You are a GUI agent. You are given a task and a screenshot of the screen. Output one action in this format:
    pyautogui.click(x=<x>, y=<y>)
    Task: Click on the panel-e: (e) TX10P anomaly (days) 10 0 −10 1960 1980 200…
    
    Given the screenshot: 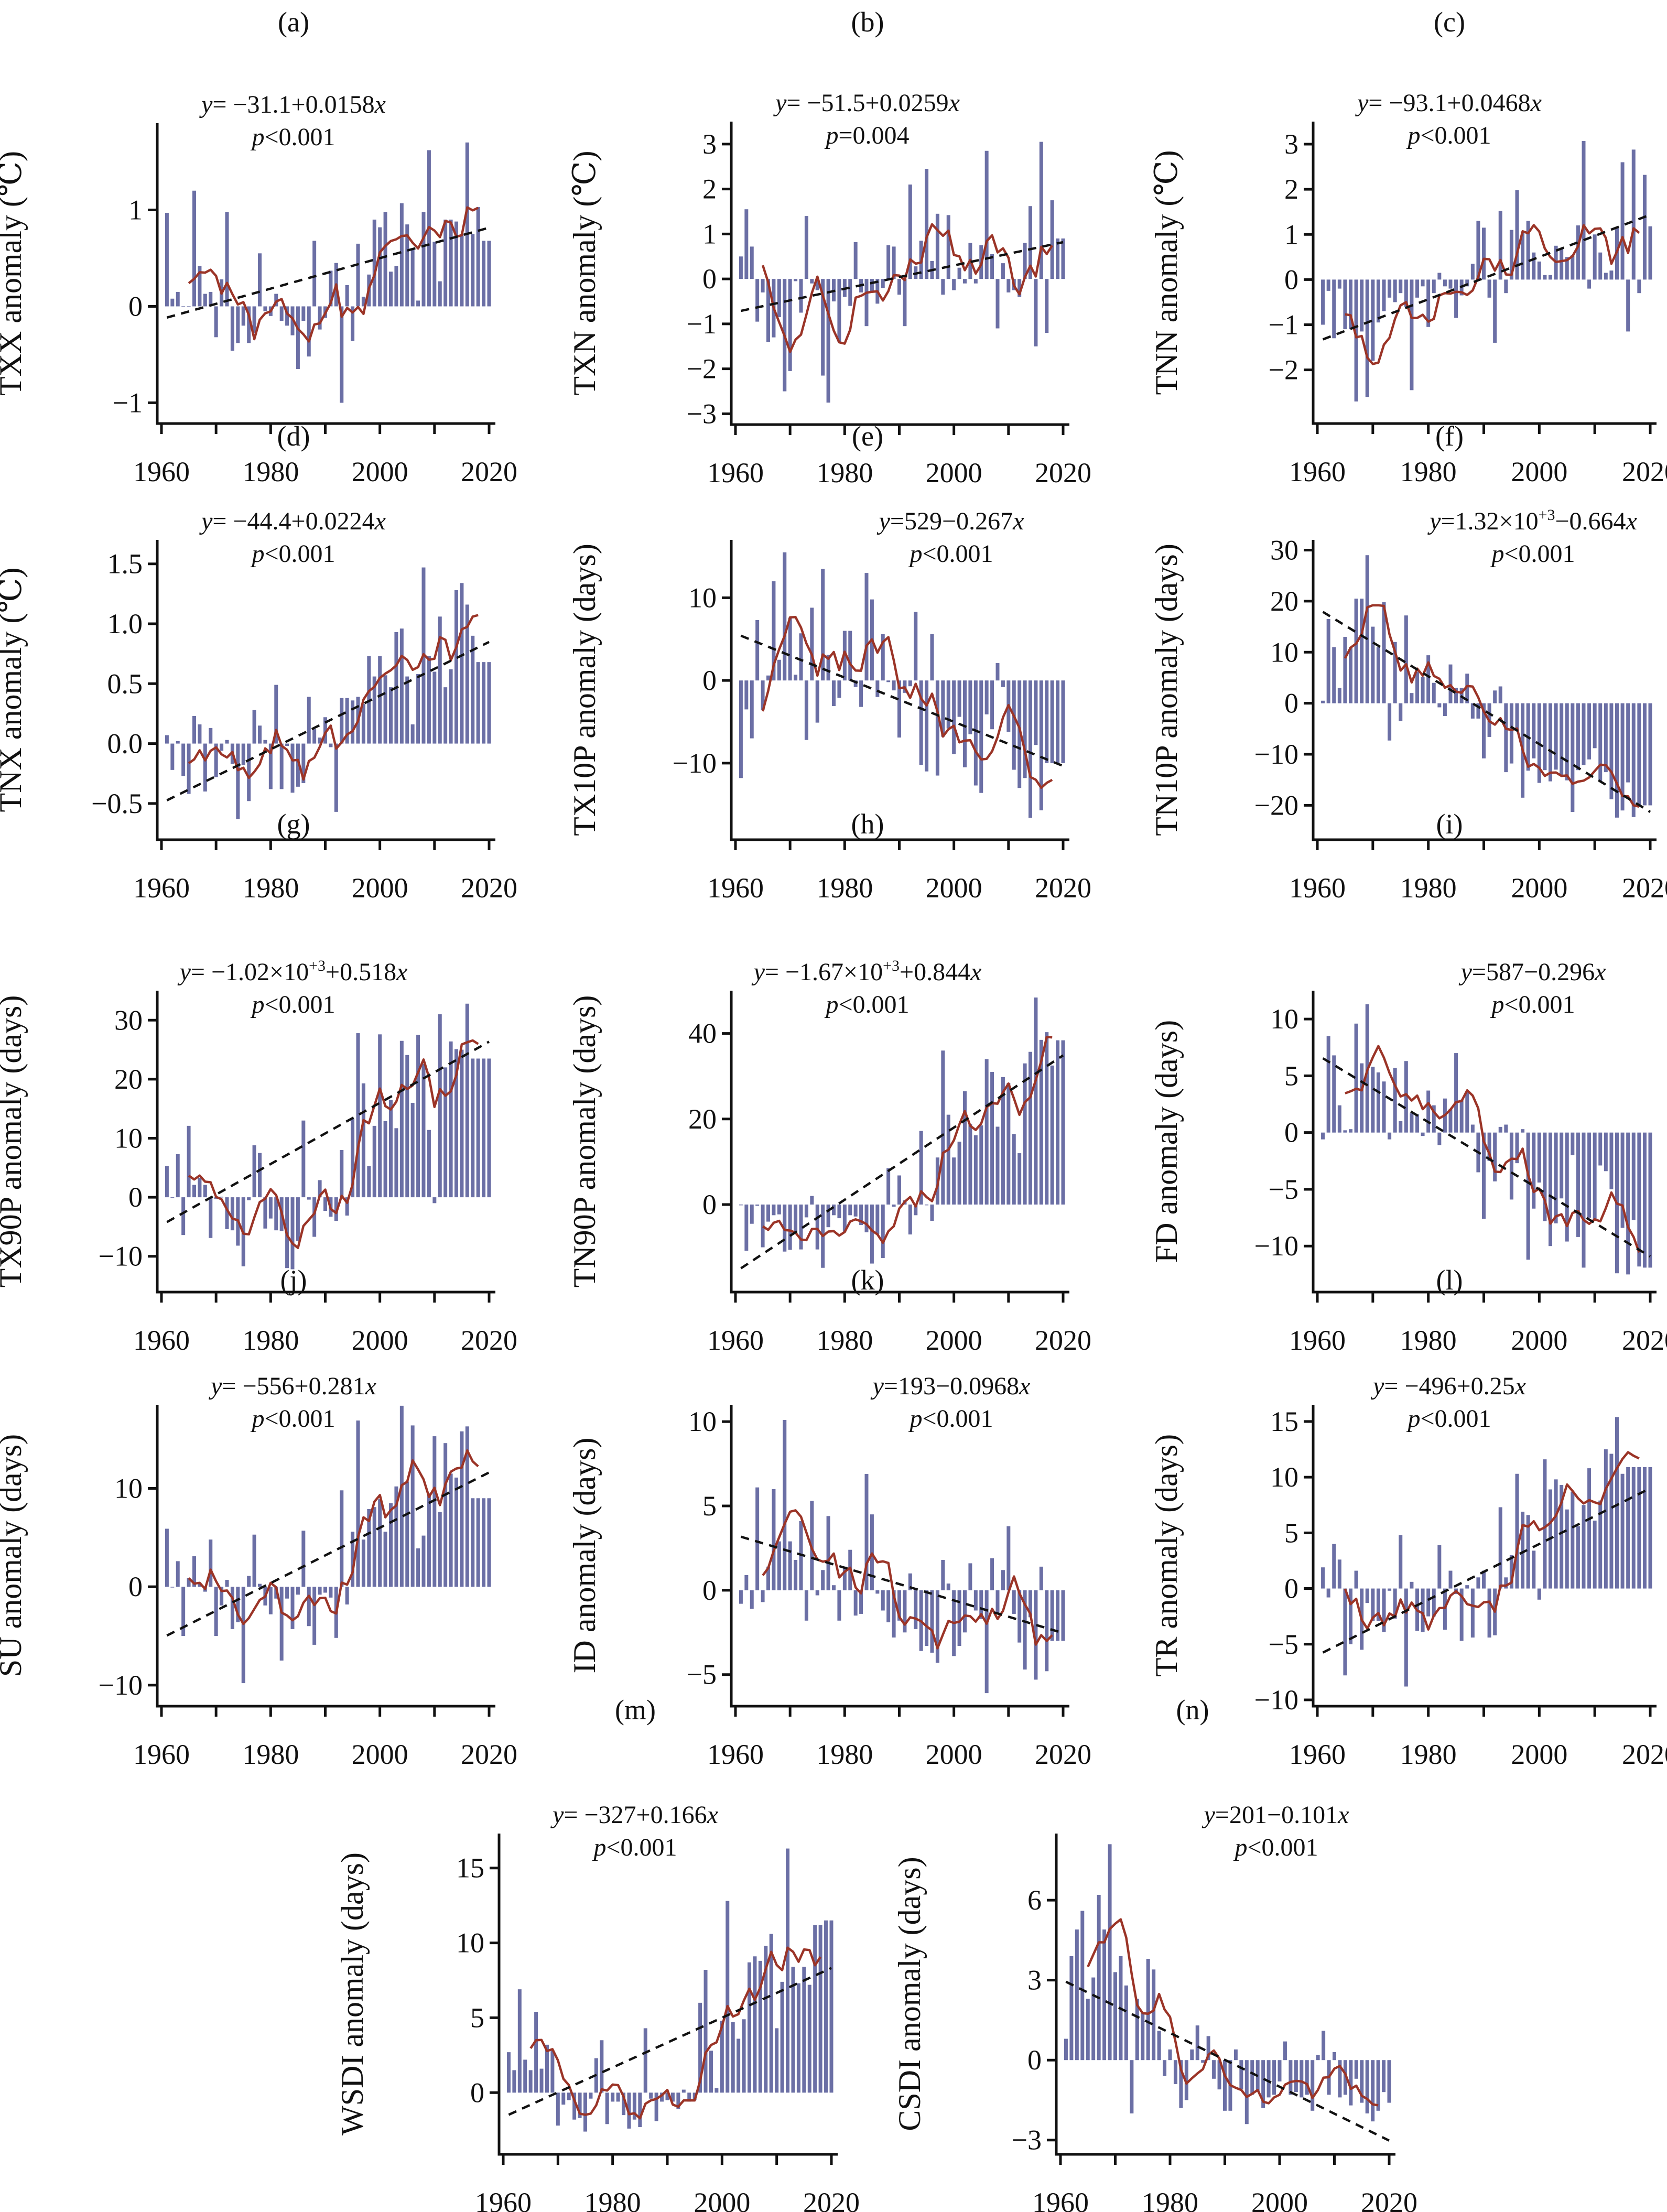 What is the action you would take?
    pyautogui.click(x=844, y=659)
    